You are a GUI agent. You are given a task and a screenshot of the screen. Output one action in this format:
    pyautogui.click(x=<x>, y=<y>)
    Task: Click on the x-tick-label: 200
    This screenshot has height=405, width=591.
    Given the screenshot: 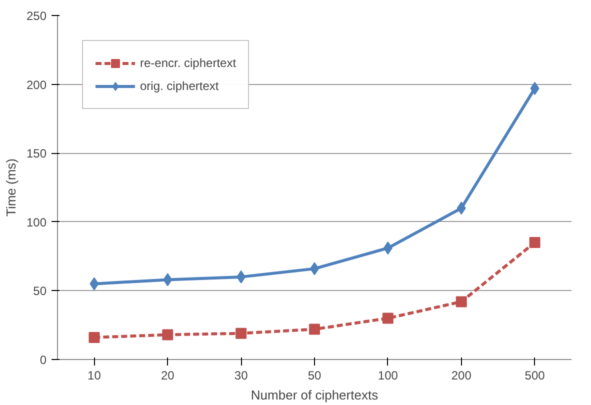 What is the action you would take?
    pyautogui.click(x=461, y=375)
    